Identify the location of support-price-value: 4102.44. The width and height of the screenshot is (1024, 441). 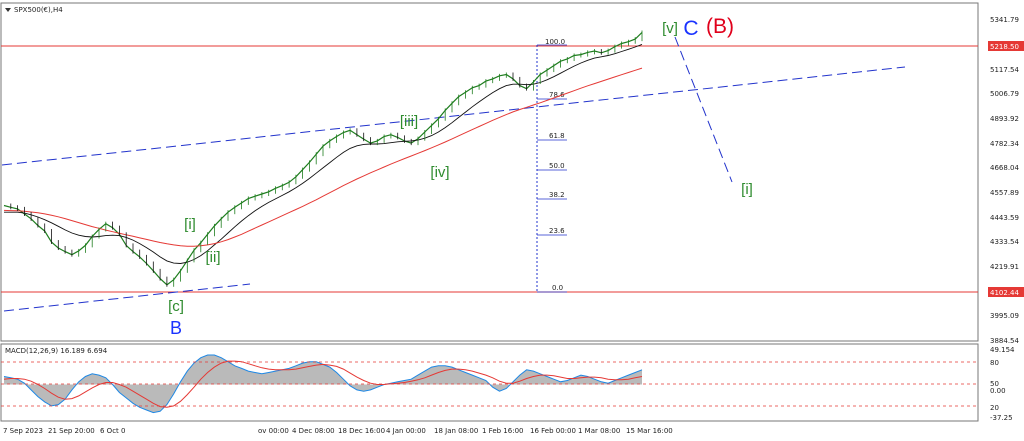
(1004, 293).